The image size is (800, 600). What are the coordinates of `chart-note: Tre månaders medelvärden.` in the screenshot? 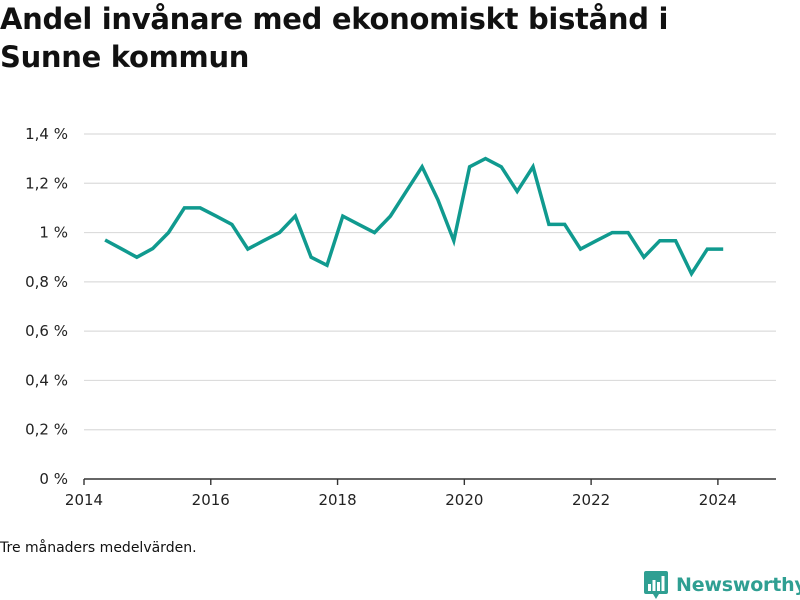 It's located at (98, 548).